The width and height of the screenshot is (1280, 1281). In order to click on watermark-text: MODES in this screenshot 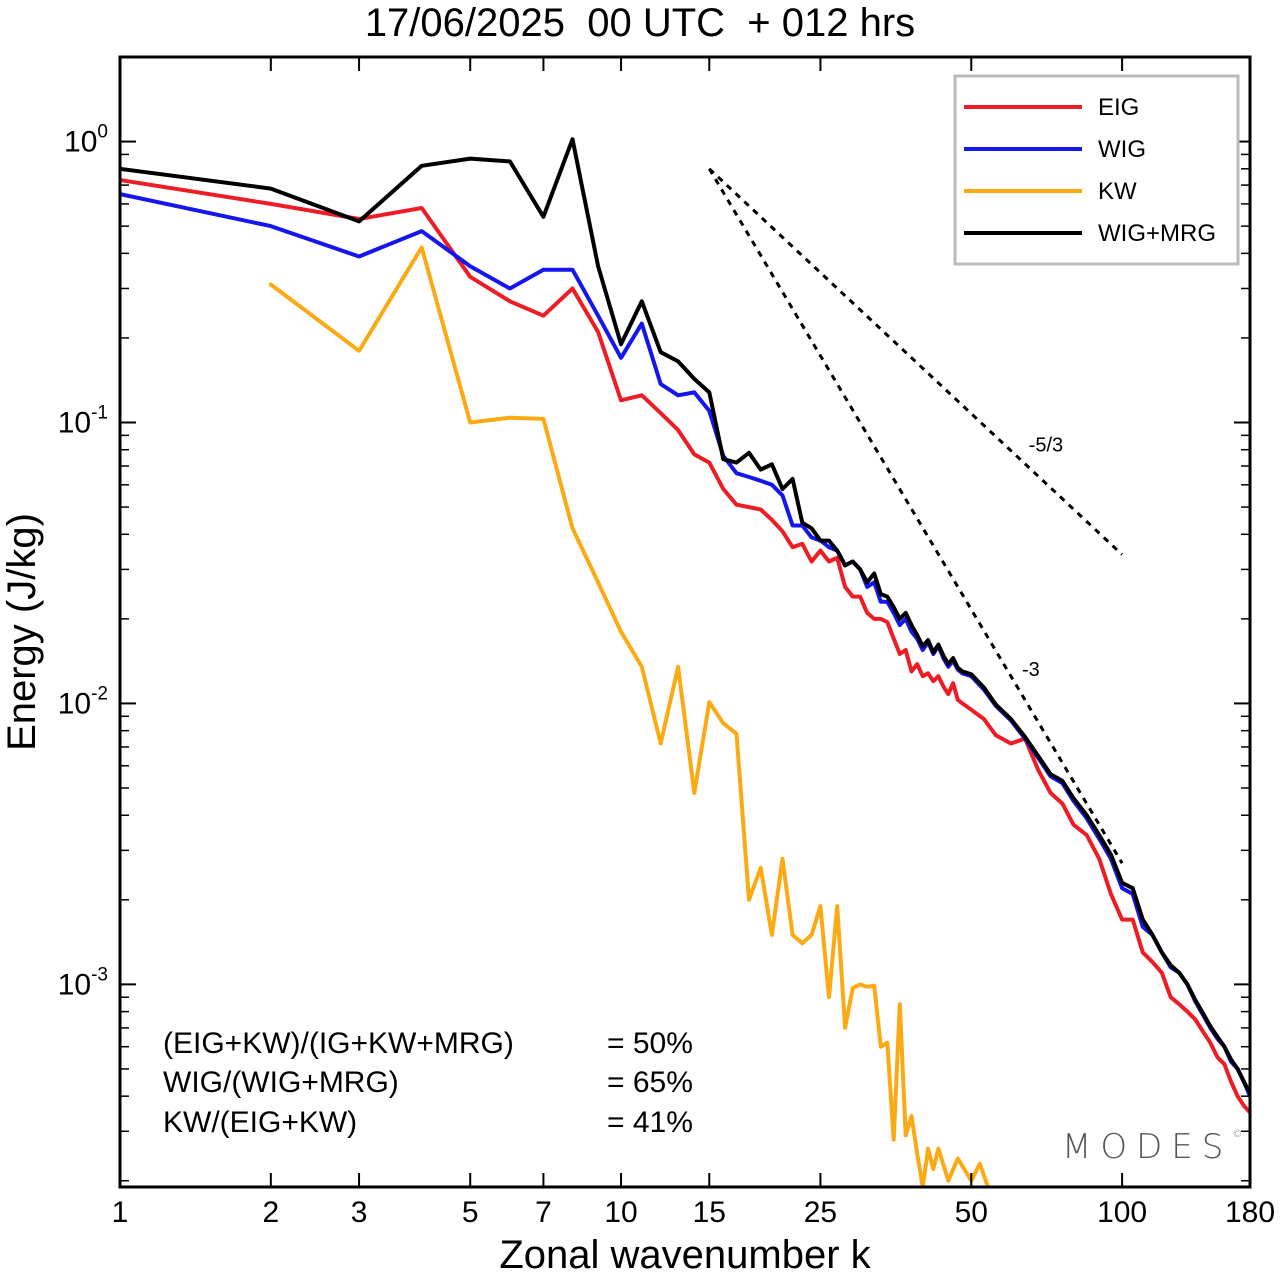, I will do `click(1147, 1147)`.